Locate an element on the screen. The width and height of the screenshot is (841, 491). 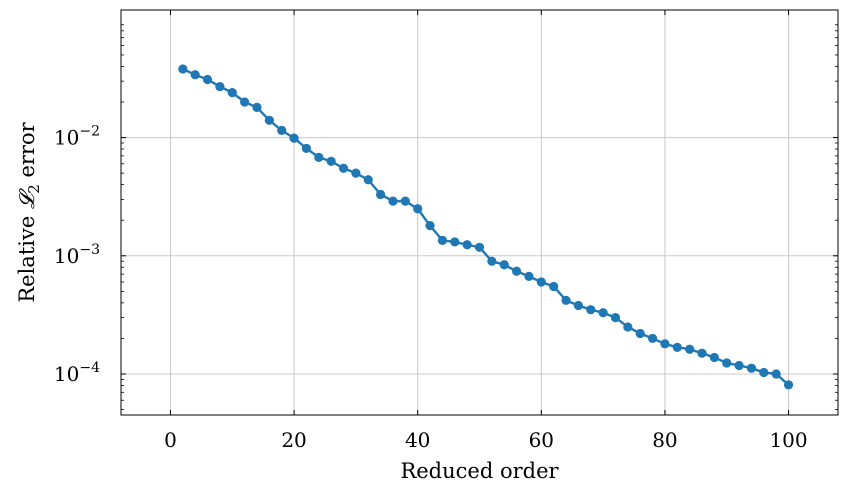
y-tick-label: 10⁻² is located at coordinates (77, 137).